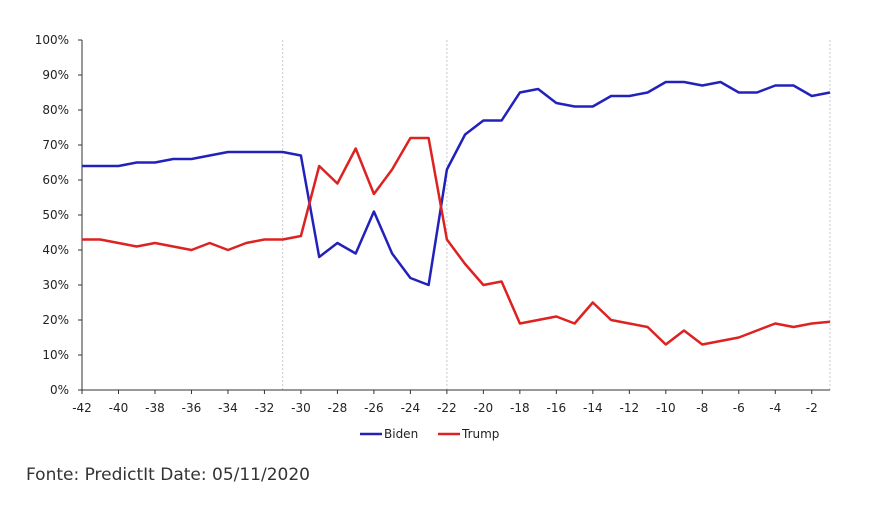 Image resolution: width=870 pixels, height=506 pixels. What do you see at coordinates (55, 75) in the screenshot?
I see `y-tick-label: 90%` at bounding box center [55, 75].